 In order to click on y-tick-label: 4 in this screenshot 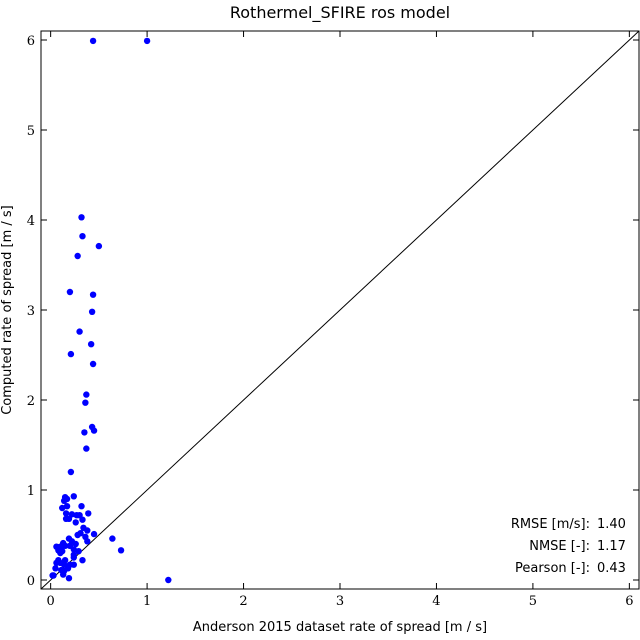, I will do `click(31, 221)`.